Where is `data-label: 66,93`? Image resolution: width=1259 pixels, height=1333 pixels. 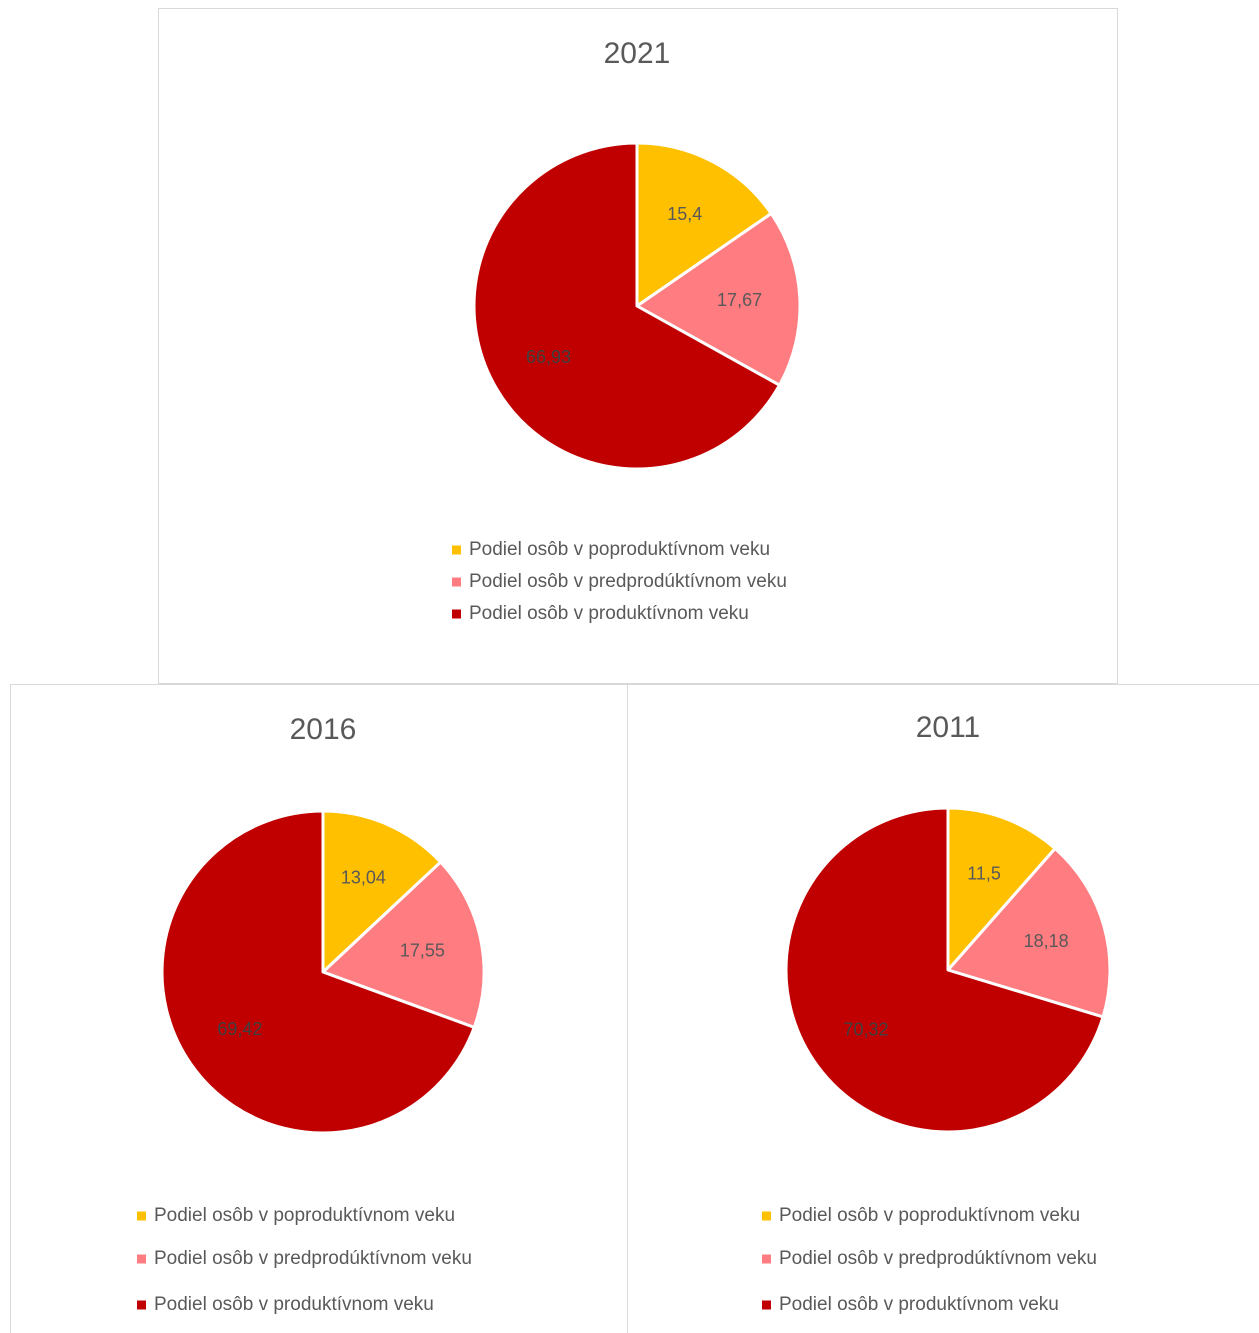
data-label: 66,93 is located at coordinates (548, 357).